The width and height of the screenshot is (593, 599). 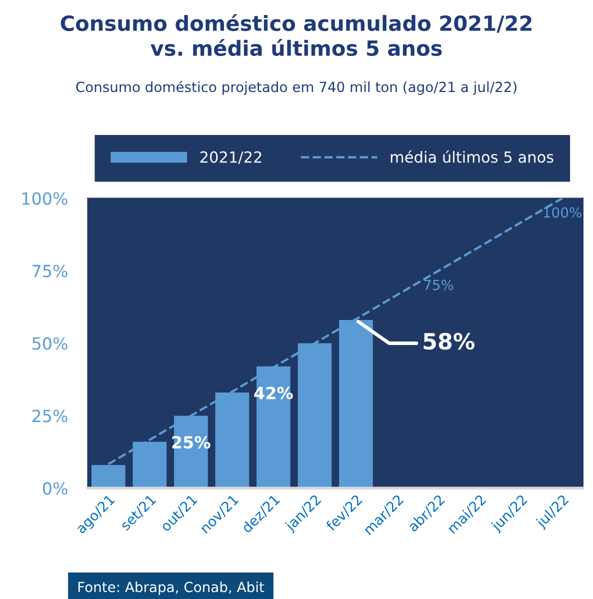 What do you see at coordinates (296, 87) in the screenshot?
I see `chart-subtitle: Consumo doméstico projetado em 740 mil ton (ago/21 a jul/22)` at bounding box center [296, 87].